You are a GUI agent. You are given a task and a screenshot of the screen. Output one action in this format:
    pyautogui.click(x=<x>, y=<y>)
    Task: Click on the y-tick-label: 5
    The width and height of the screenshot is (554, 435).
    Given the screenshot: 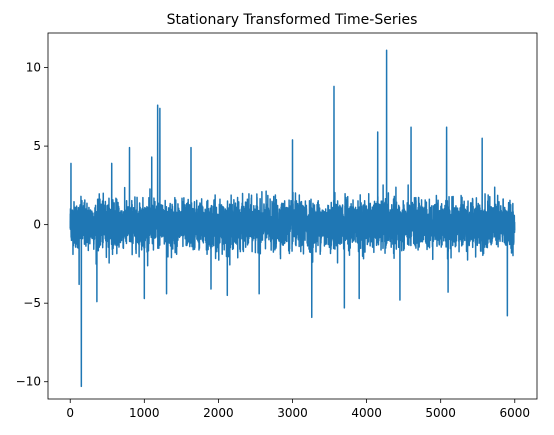 What is the action you would take?
    pyautogui.click(x=37, y=146)
    